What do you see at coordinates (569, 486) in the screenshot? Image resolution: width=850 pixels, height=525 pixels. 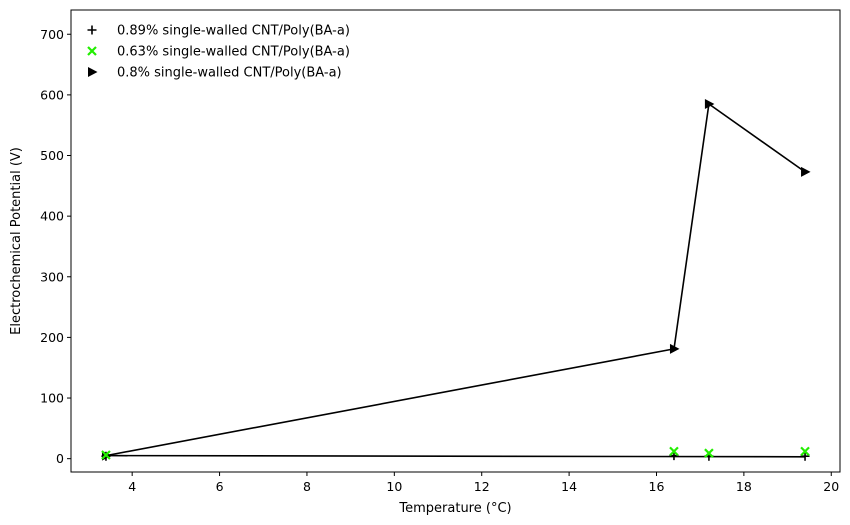 I see `x-tick-label: 14` at bounding box center [569, 486].